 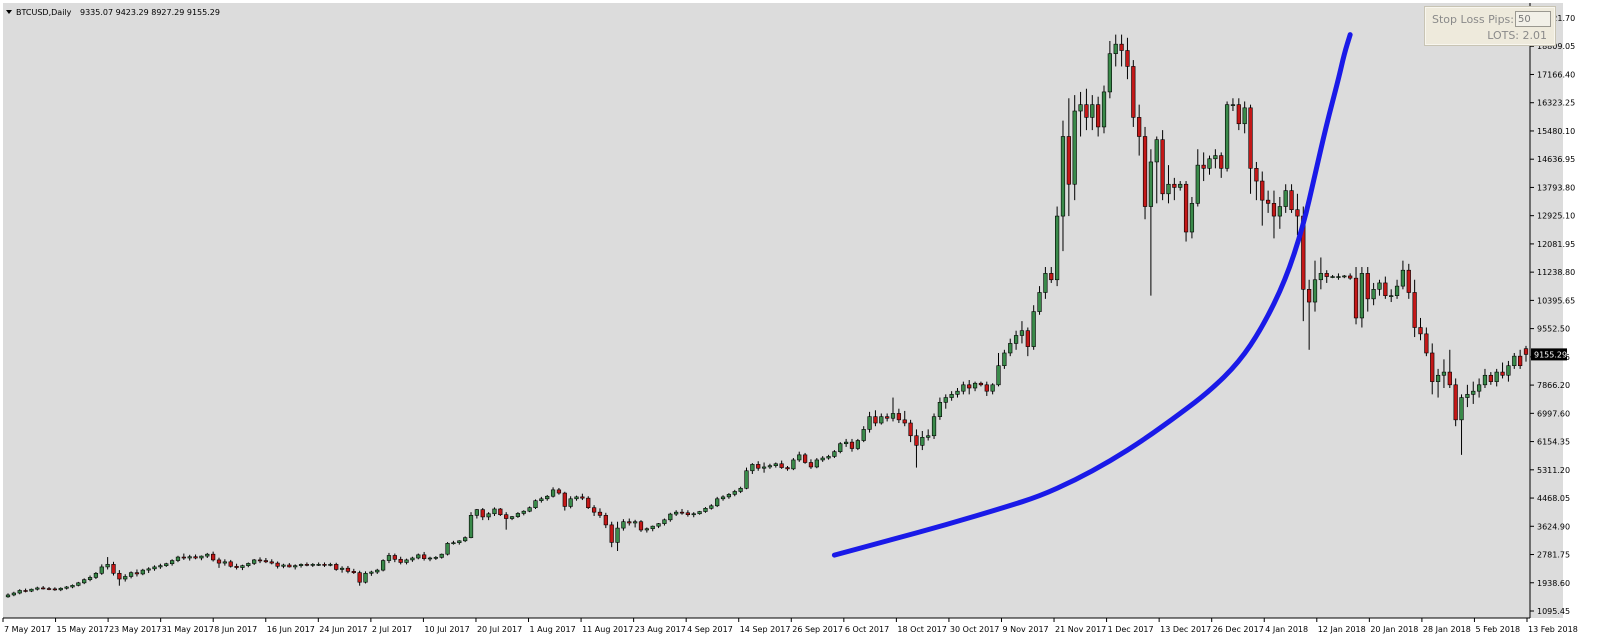 I want to click on dropdown-triangle-icon, so click(x=9, y=12).